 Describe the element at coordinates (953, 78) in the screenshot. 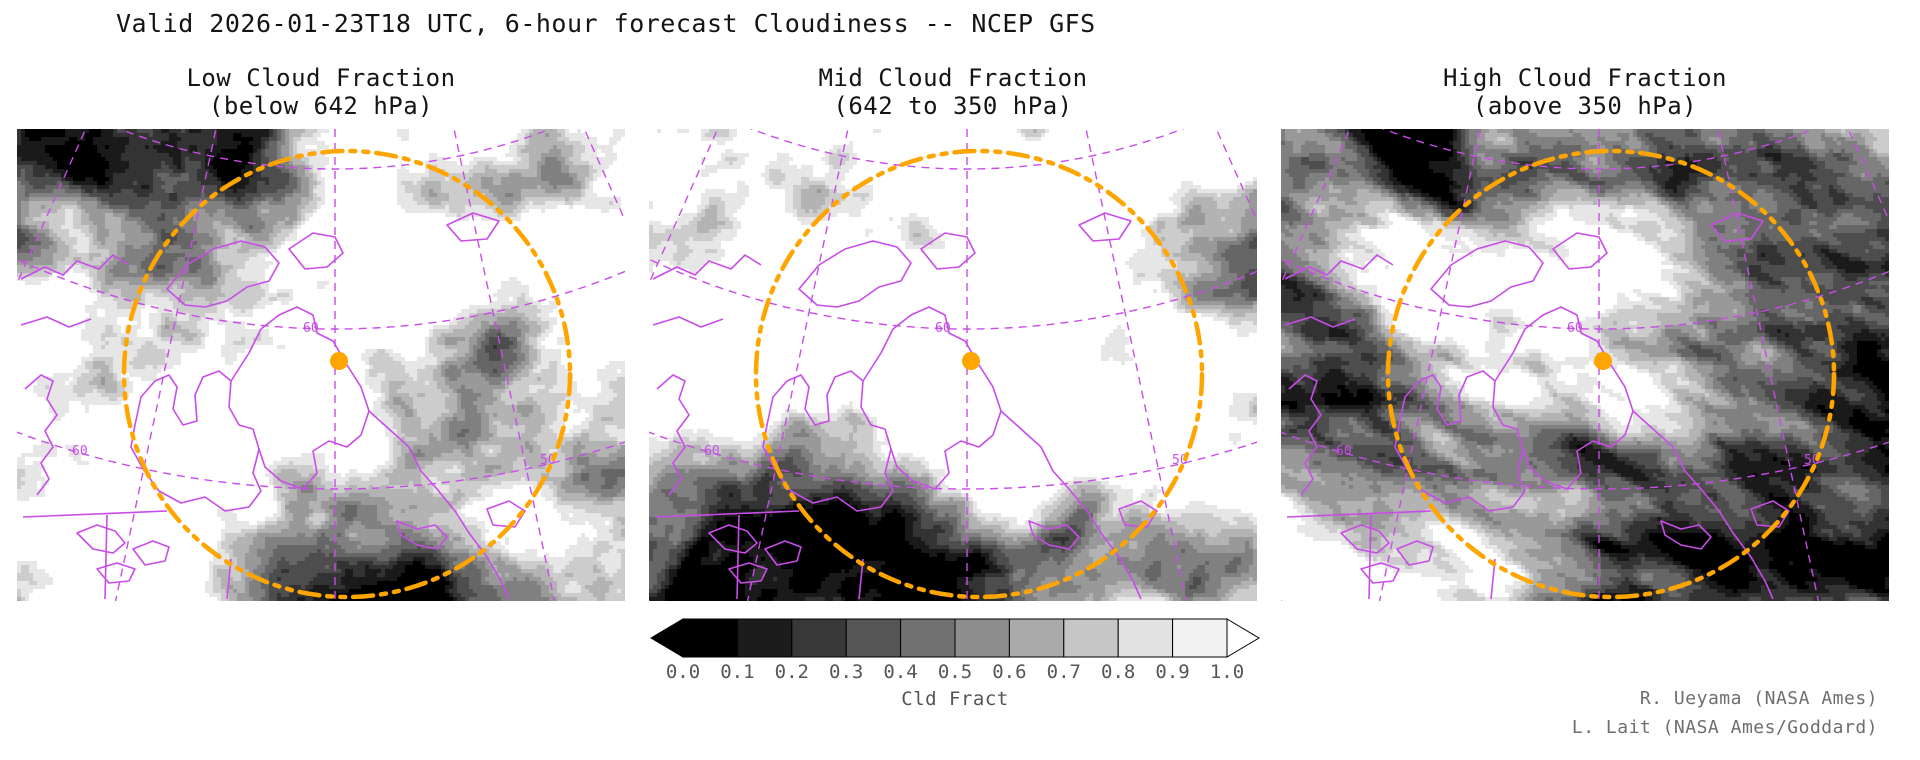

I see `panel-title-mid: Mid Cloud Fraction` at that location.